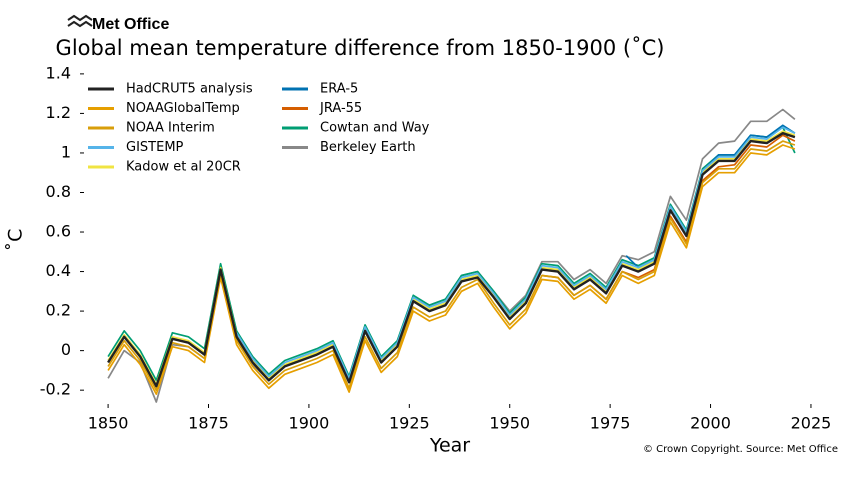 This screenshot has height=482, width=852. Describe the element at coordinates (208, 423) in the screenshot. I see `x-tick-label: 1875` at that location.